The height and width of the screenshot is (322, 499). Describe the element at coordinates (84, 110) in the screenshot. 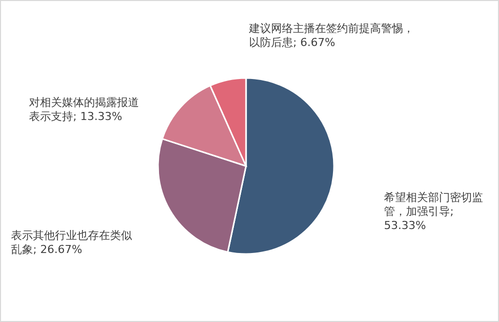

I see `slice-label: 对相关媒体的揭露报道表示支持; 13.33%` at that location.